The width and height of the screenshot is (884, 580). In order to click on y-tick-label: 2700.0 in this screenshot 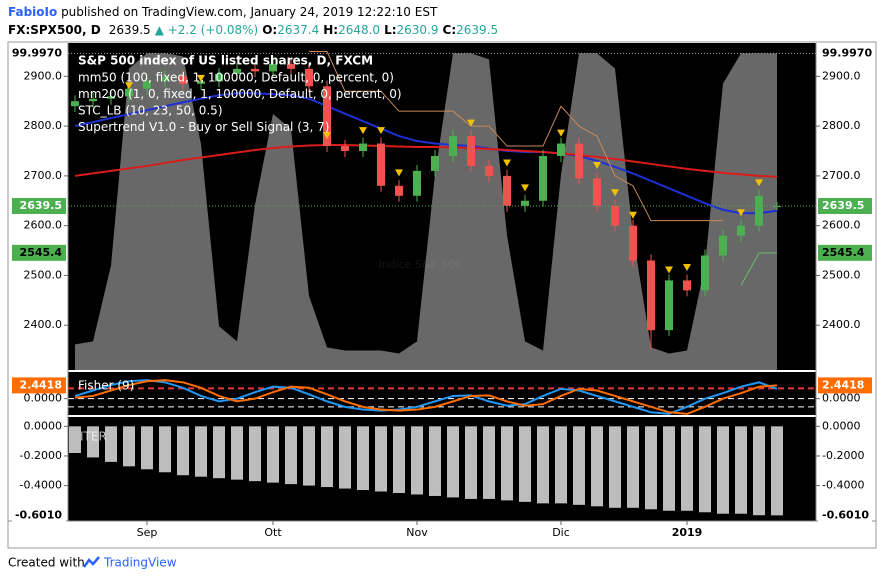, I will do `click(43, 175)`.